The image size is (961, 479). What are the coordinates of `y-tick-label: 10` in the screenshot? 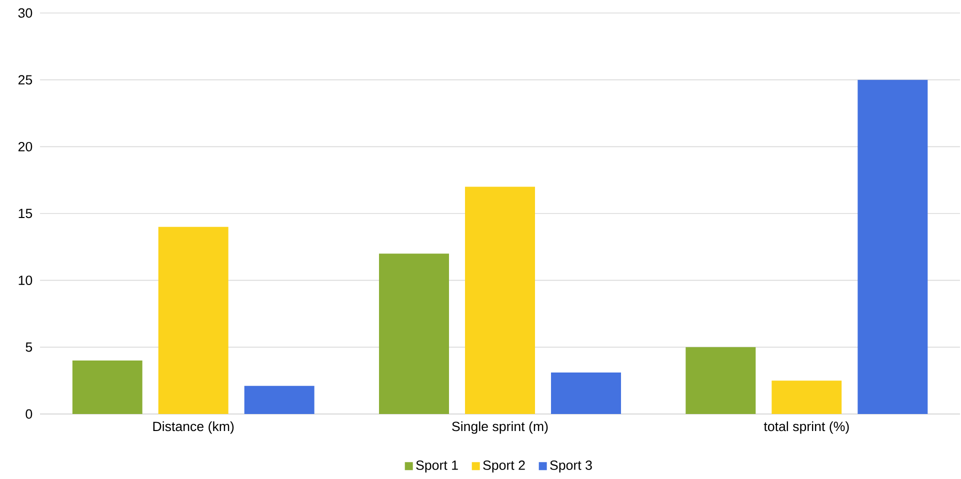 It's located at (25, 281).